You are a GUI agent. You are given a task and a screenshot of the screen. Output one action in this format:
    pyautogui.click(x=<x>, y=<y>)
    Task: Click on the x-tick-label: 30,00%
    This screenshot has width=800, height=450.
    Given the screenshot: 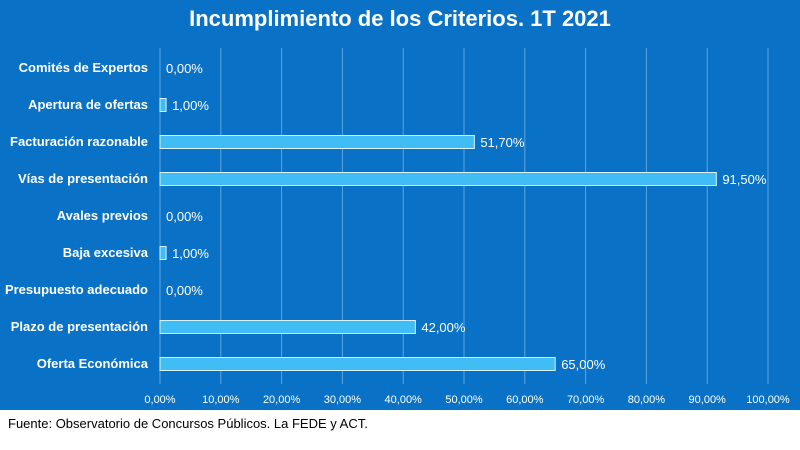 What is the action you would take?
    pyautogui.click(x=343, y=400)
    